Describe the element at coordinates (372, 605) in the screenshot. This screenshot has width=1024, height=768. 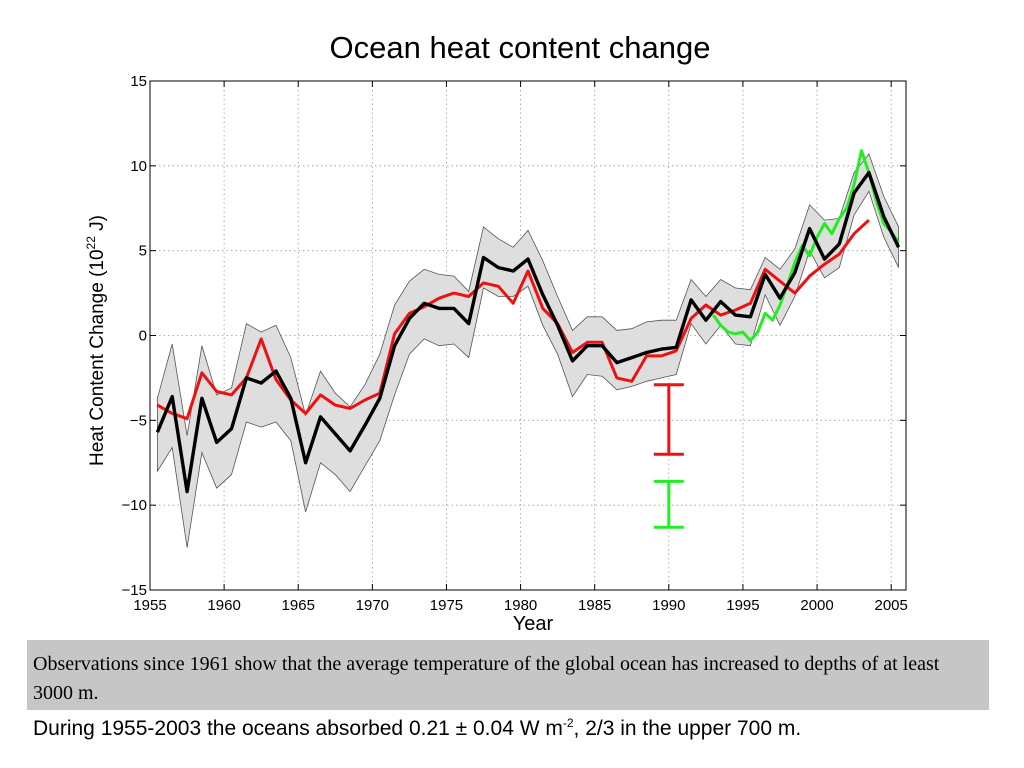
I see `x-tick-label: 1970` at that location.